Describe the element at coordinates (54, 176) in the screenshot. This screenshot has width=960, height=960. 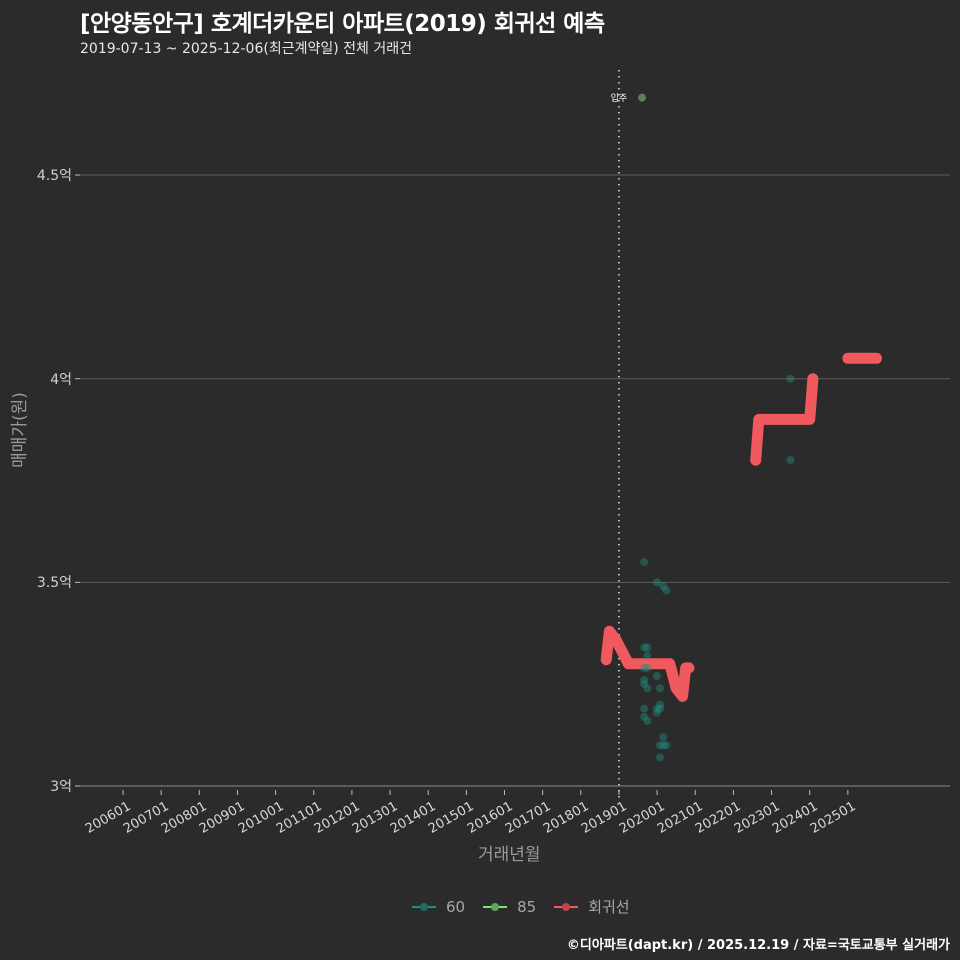
I see `y-tick-label: 4.5억` at that location.